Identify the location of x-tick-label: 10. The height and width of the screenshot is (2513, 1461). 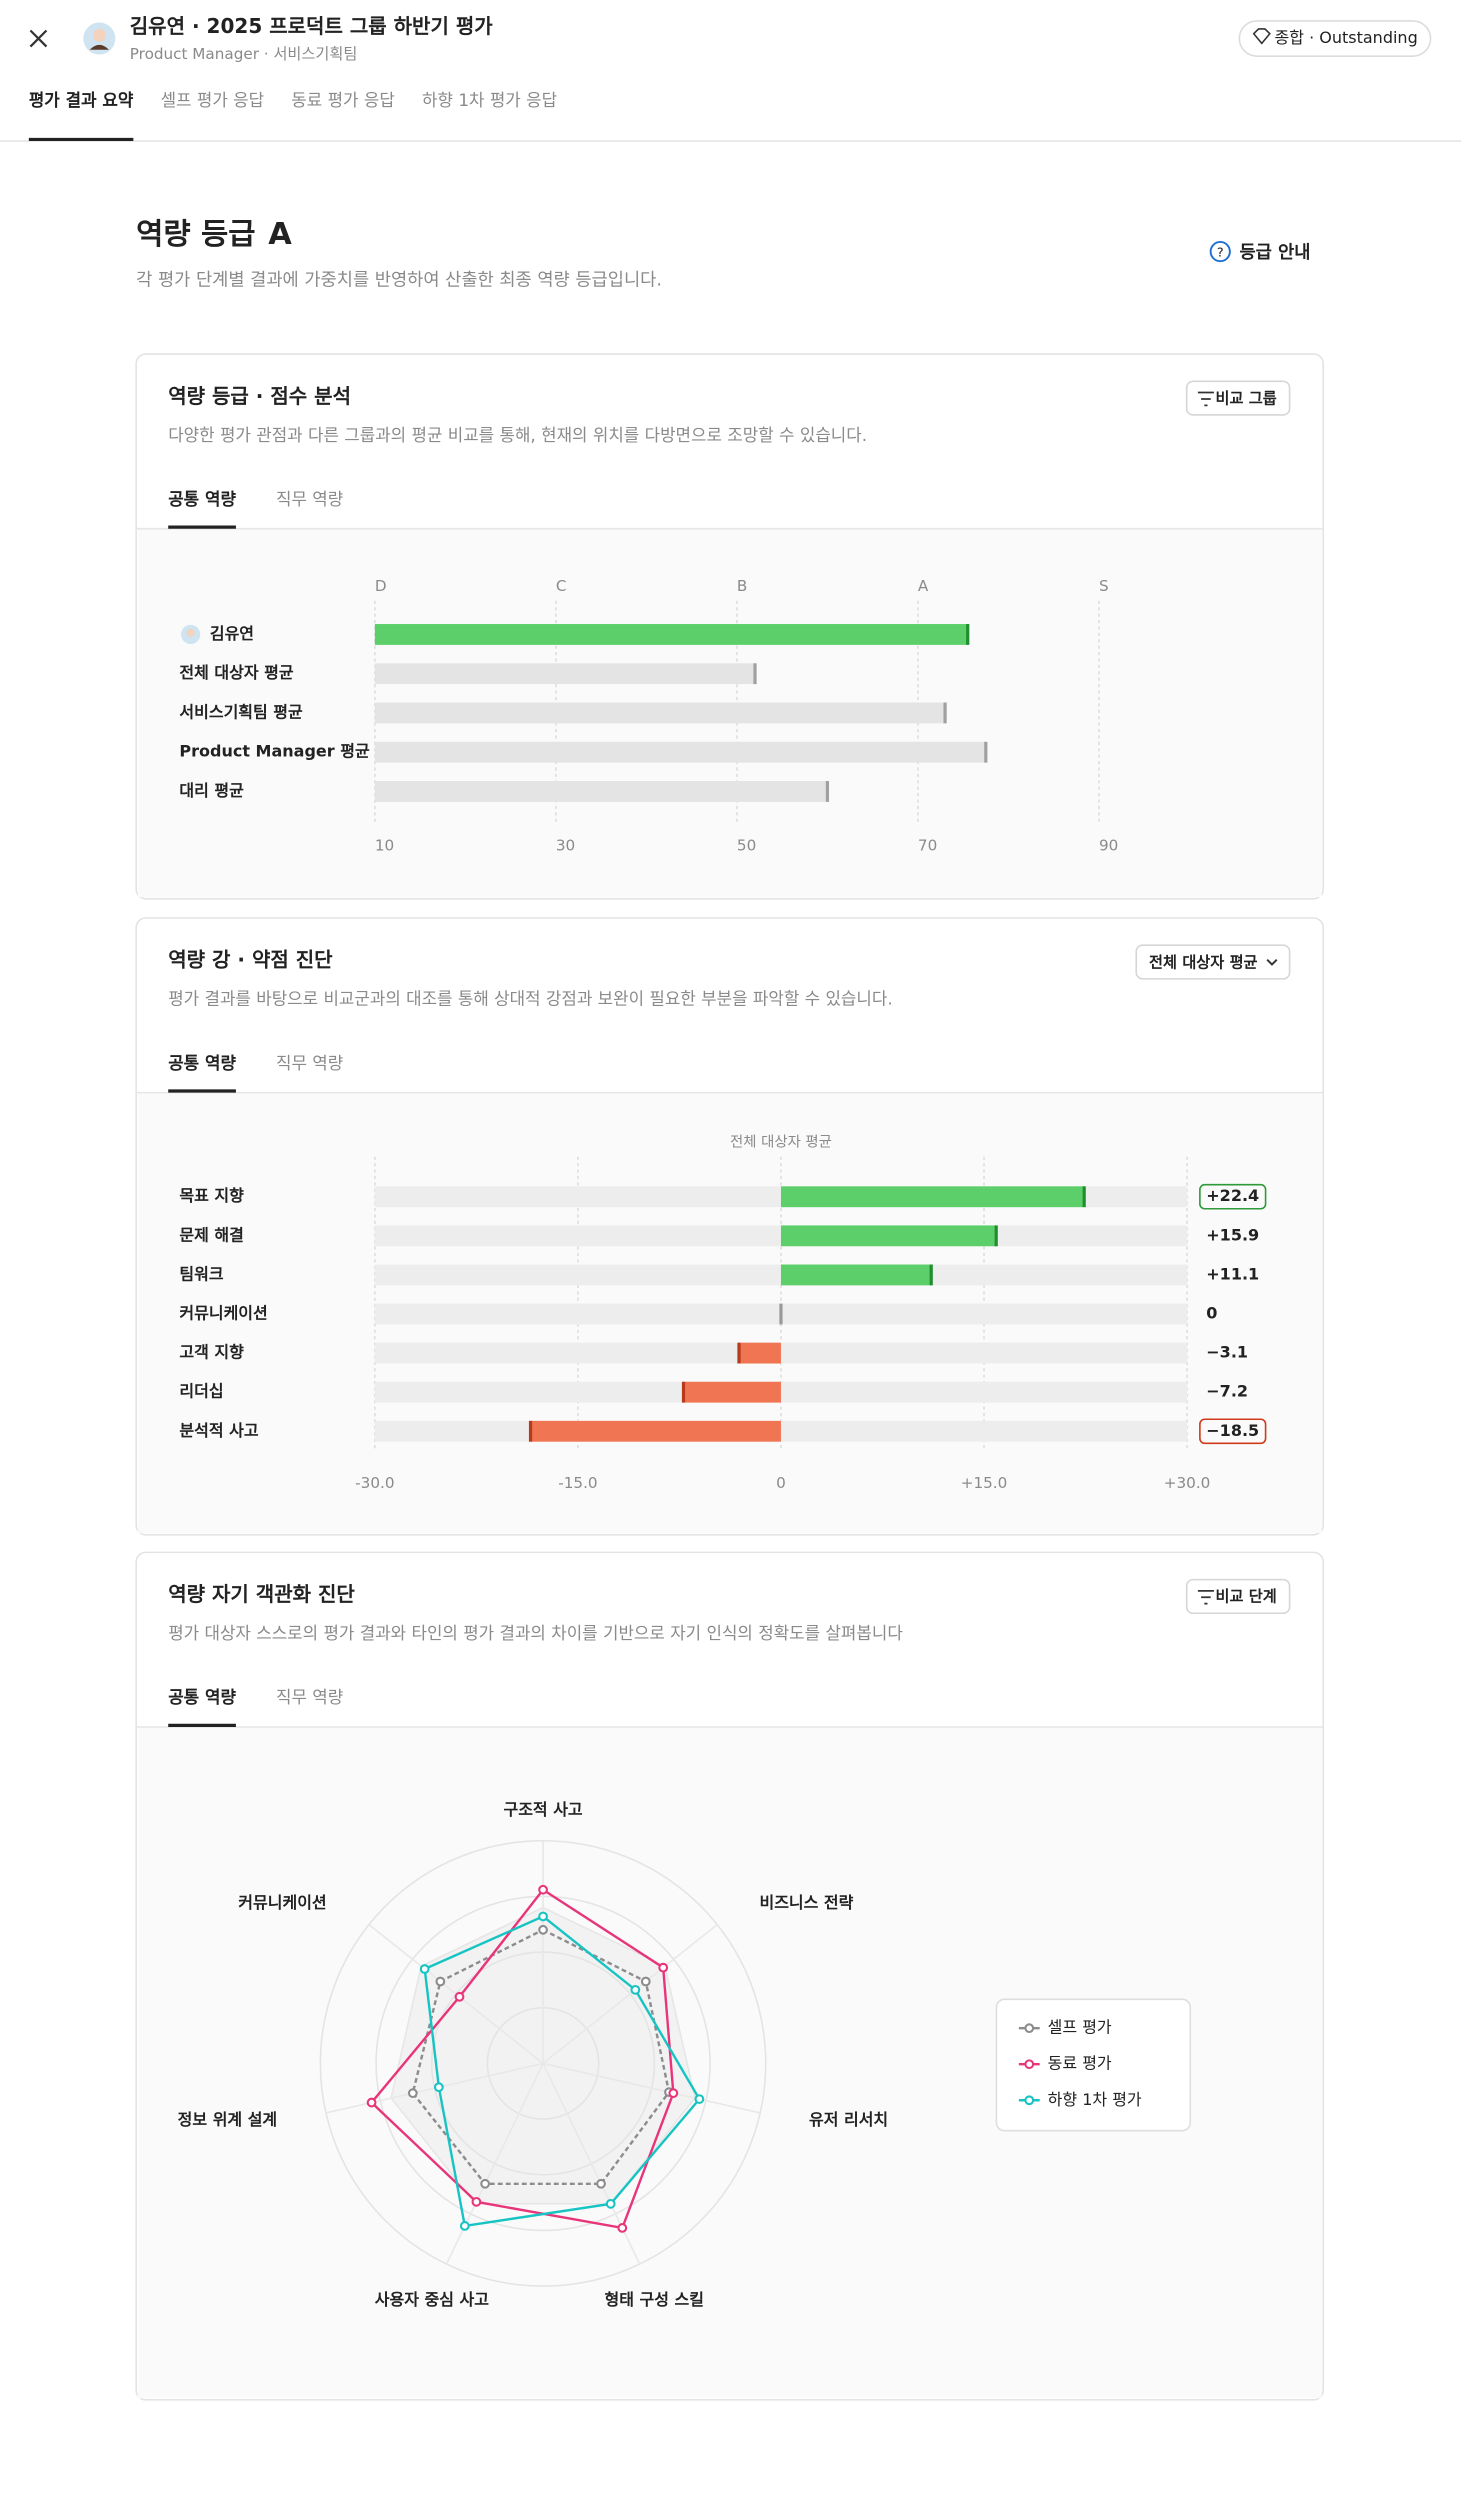
(384, 845).